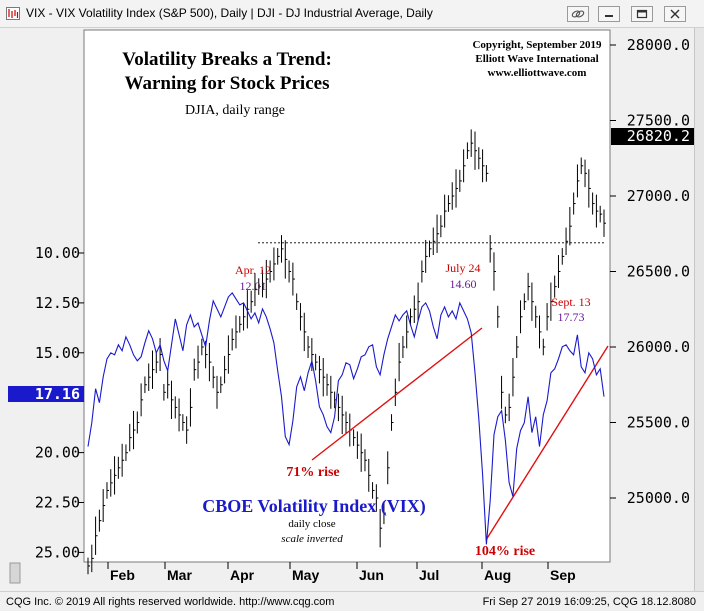  What do you see at coordinates (658, 272) in the screenshot?
I see `djia-tick-label: 26500.0` at bounding box center [658, 272].